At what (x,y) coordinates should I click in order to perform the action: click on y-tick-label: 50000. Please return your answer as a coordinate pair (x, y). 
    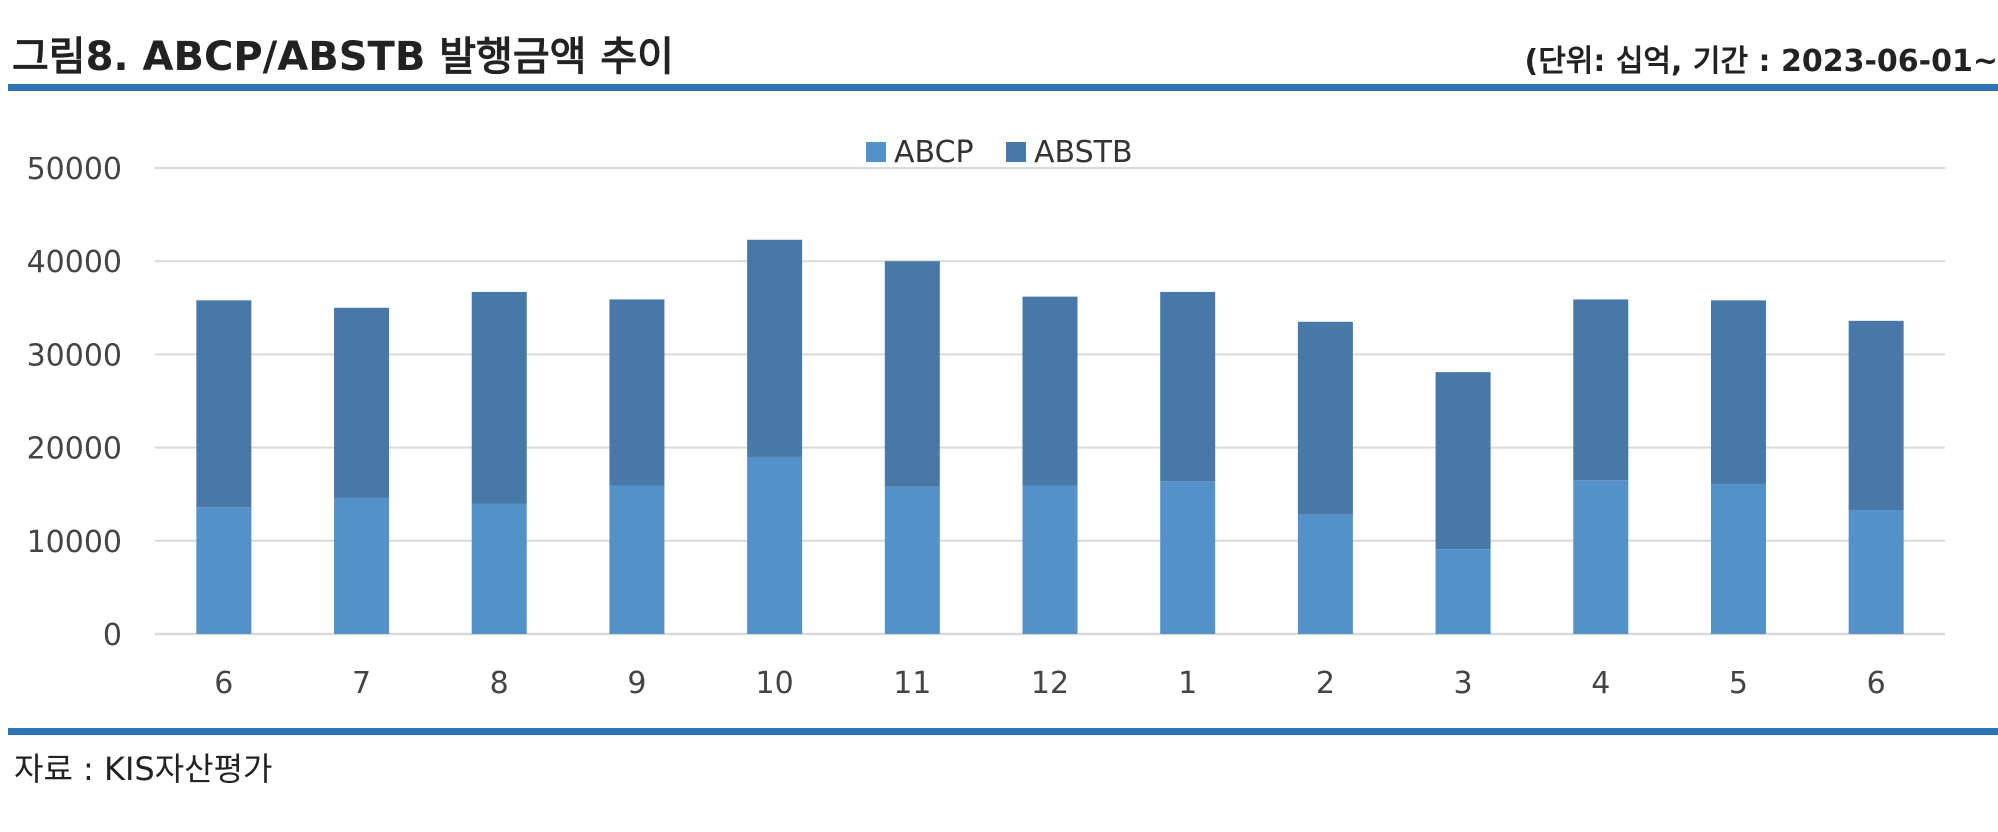
    Looking at the image, I should click on (74, 169).